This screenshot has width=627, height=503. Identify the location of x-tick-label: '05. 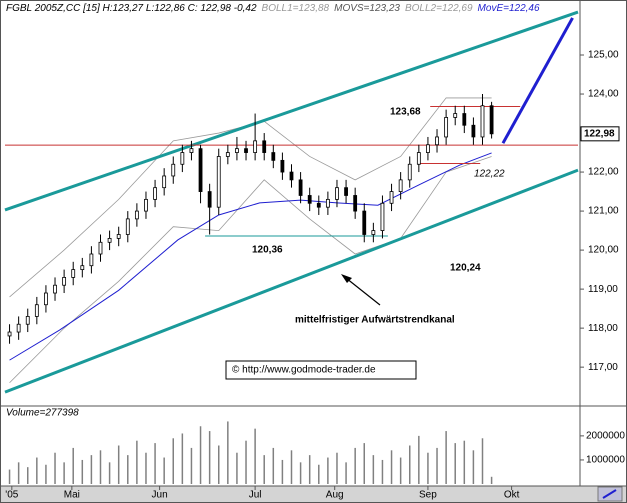
(11, 495).